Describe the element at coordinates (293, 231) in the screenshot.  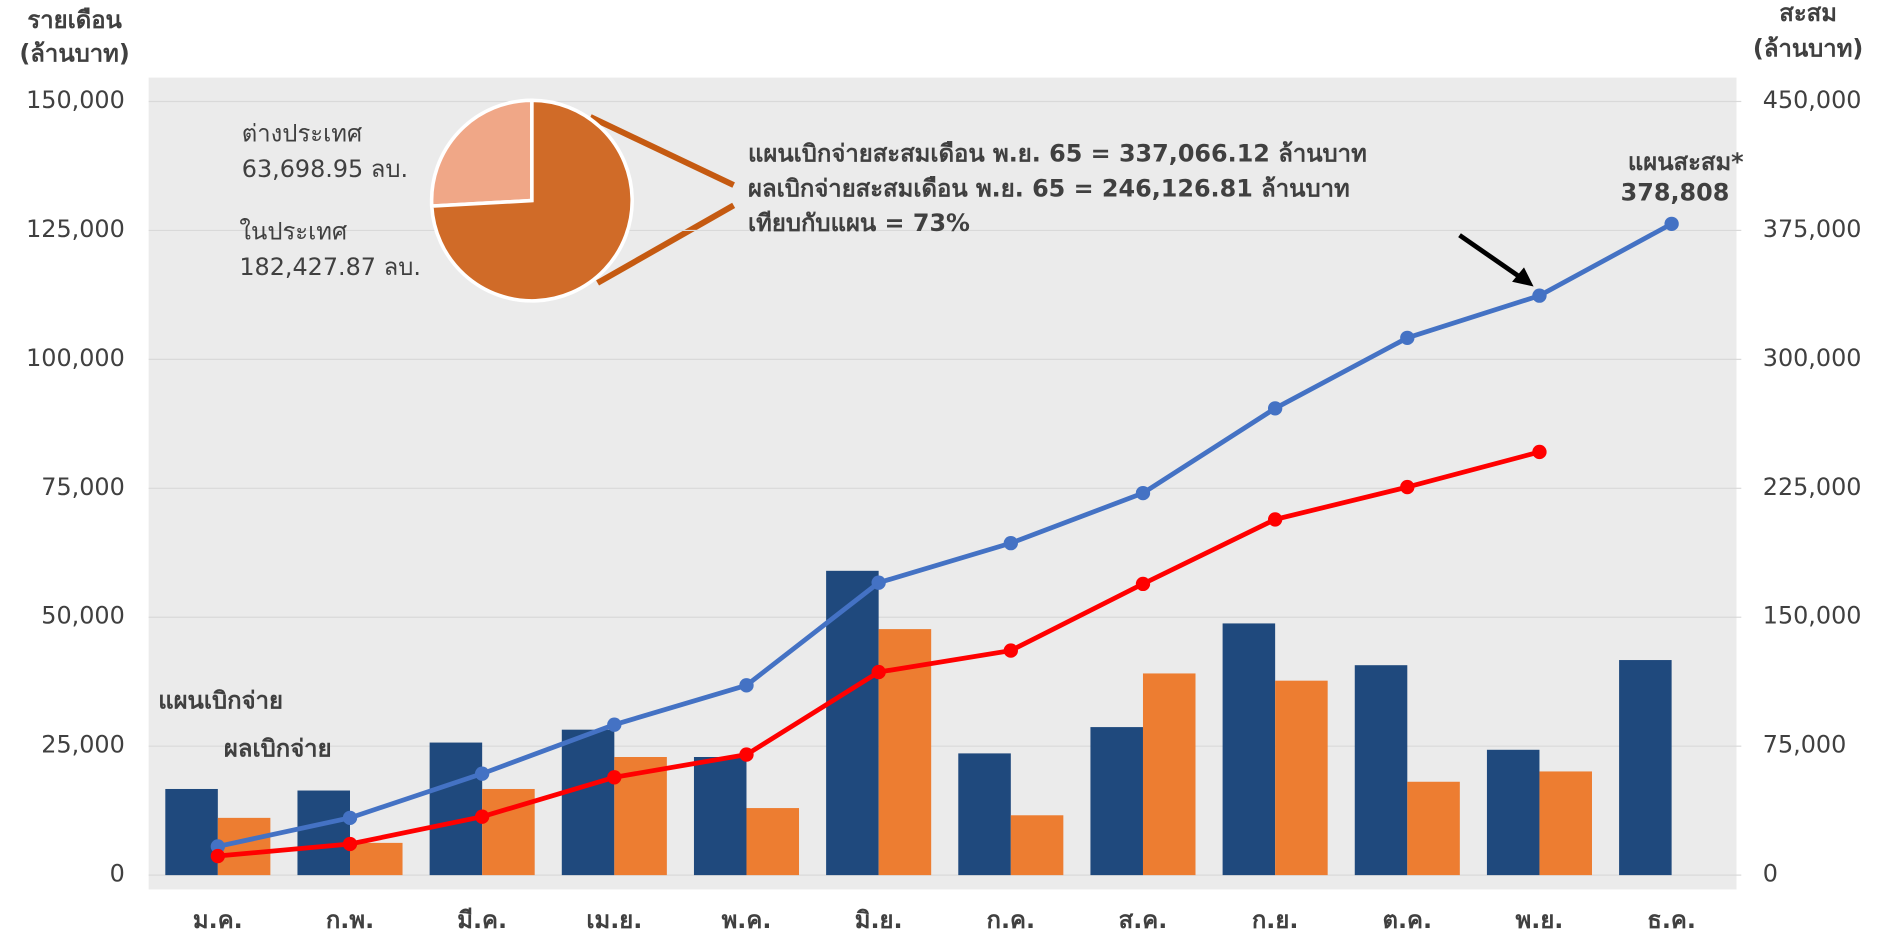
I see `pie-label: ในประเทศ` at that location.